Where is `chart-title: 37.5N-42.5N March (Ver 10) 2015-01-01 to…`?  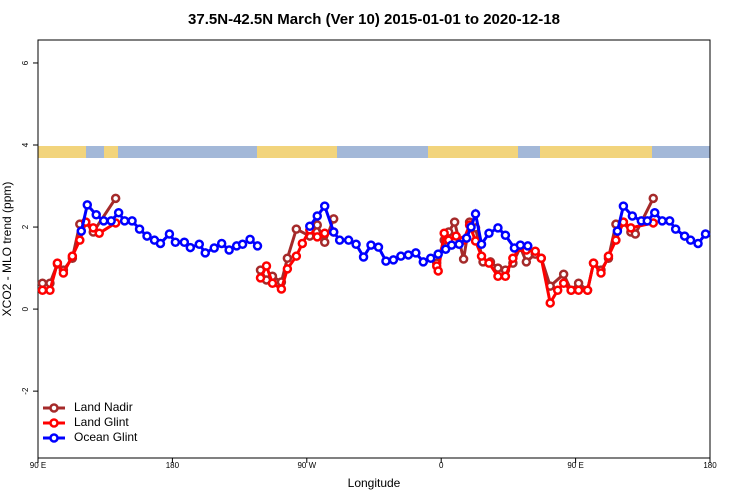
chart-title: 37.5N-42.5N March (Ver 10) 2015-01-01 to… is located at coordinates (374, 19).